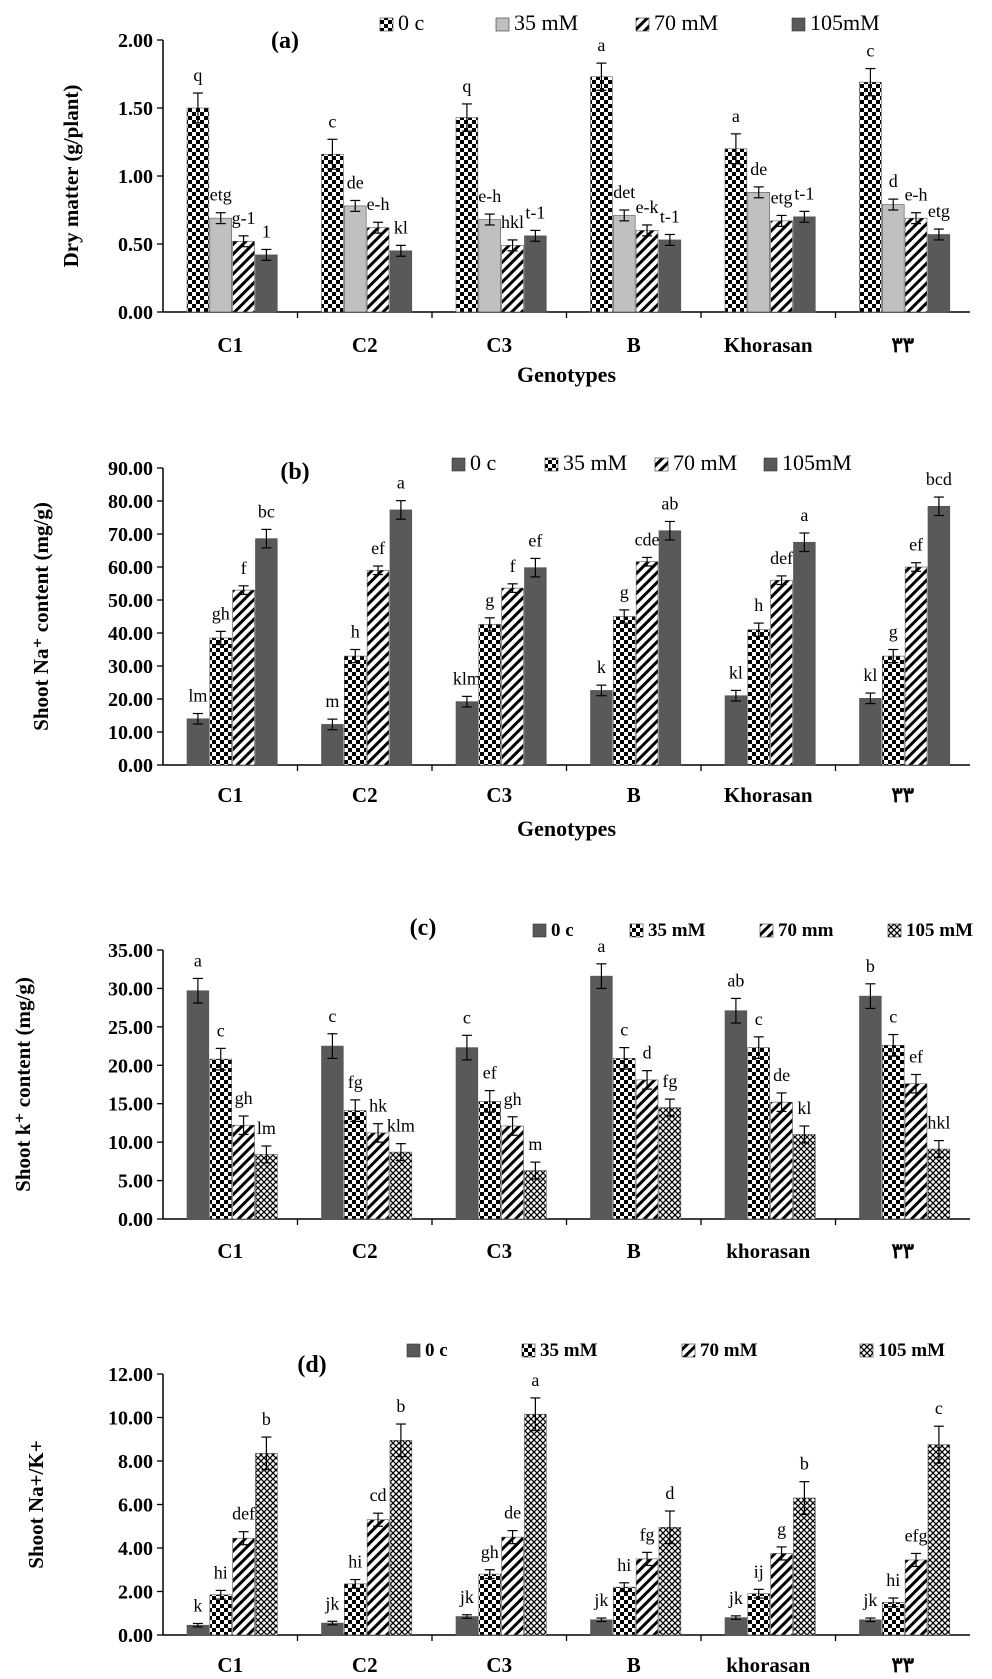  I want to click on y-tick-label: 12.00, so click(130, 1375).